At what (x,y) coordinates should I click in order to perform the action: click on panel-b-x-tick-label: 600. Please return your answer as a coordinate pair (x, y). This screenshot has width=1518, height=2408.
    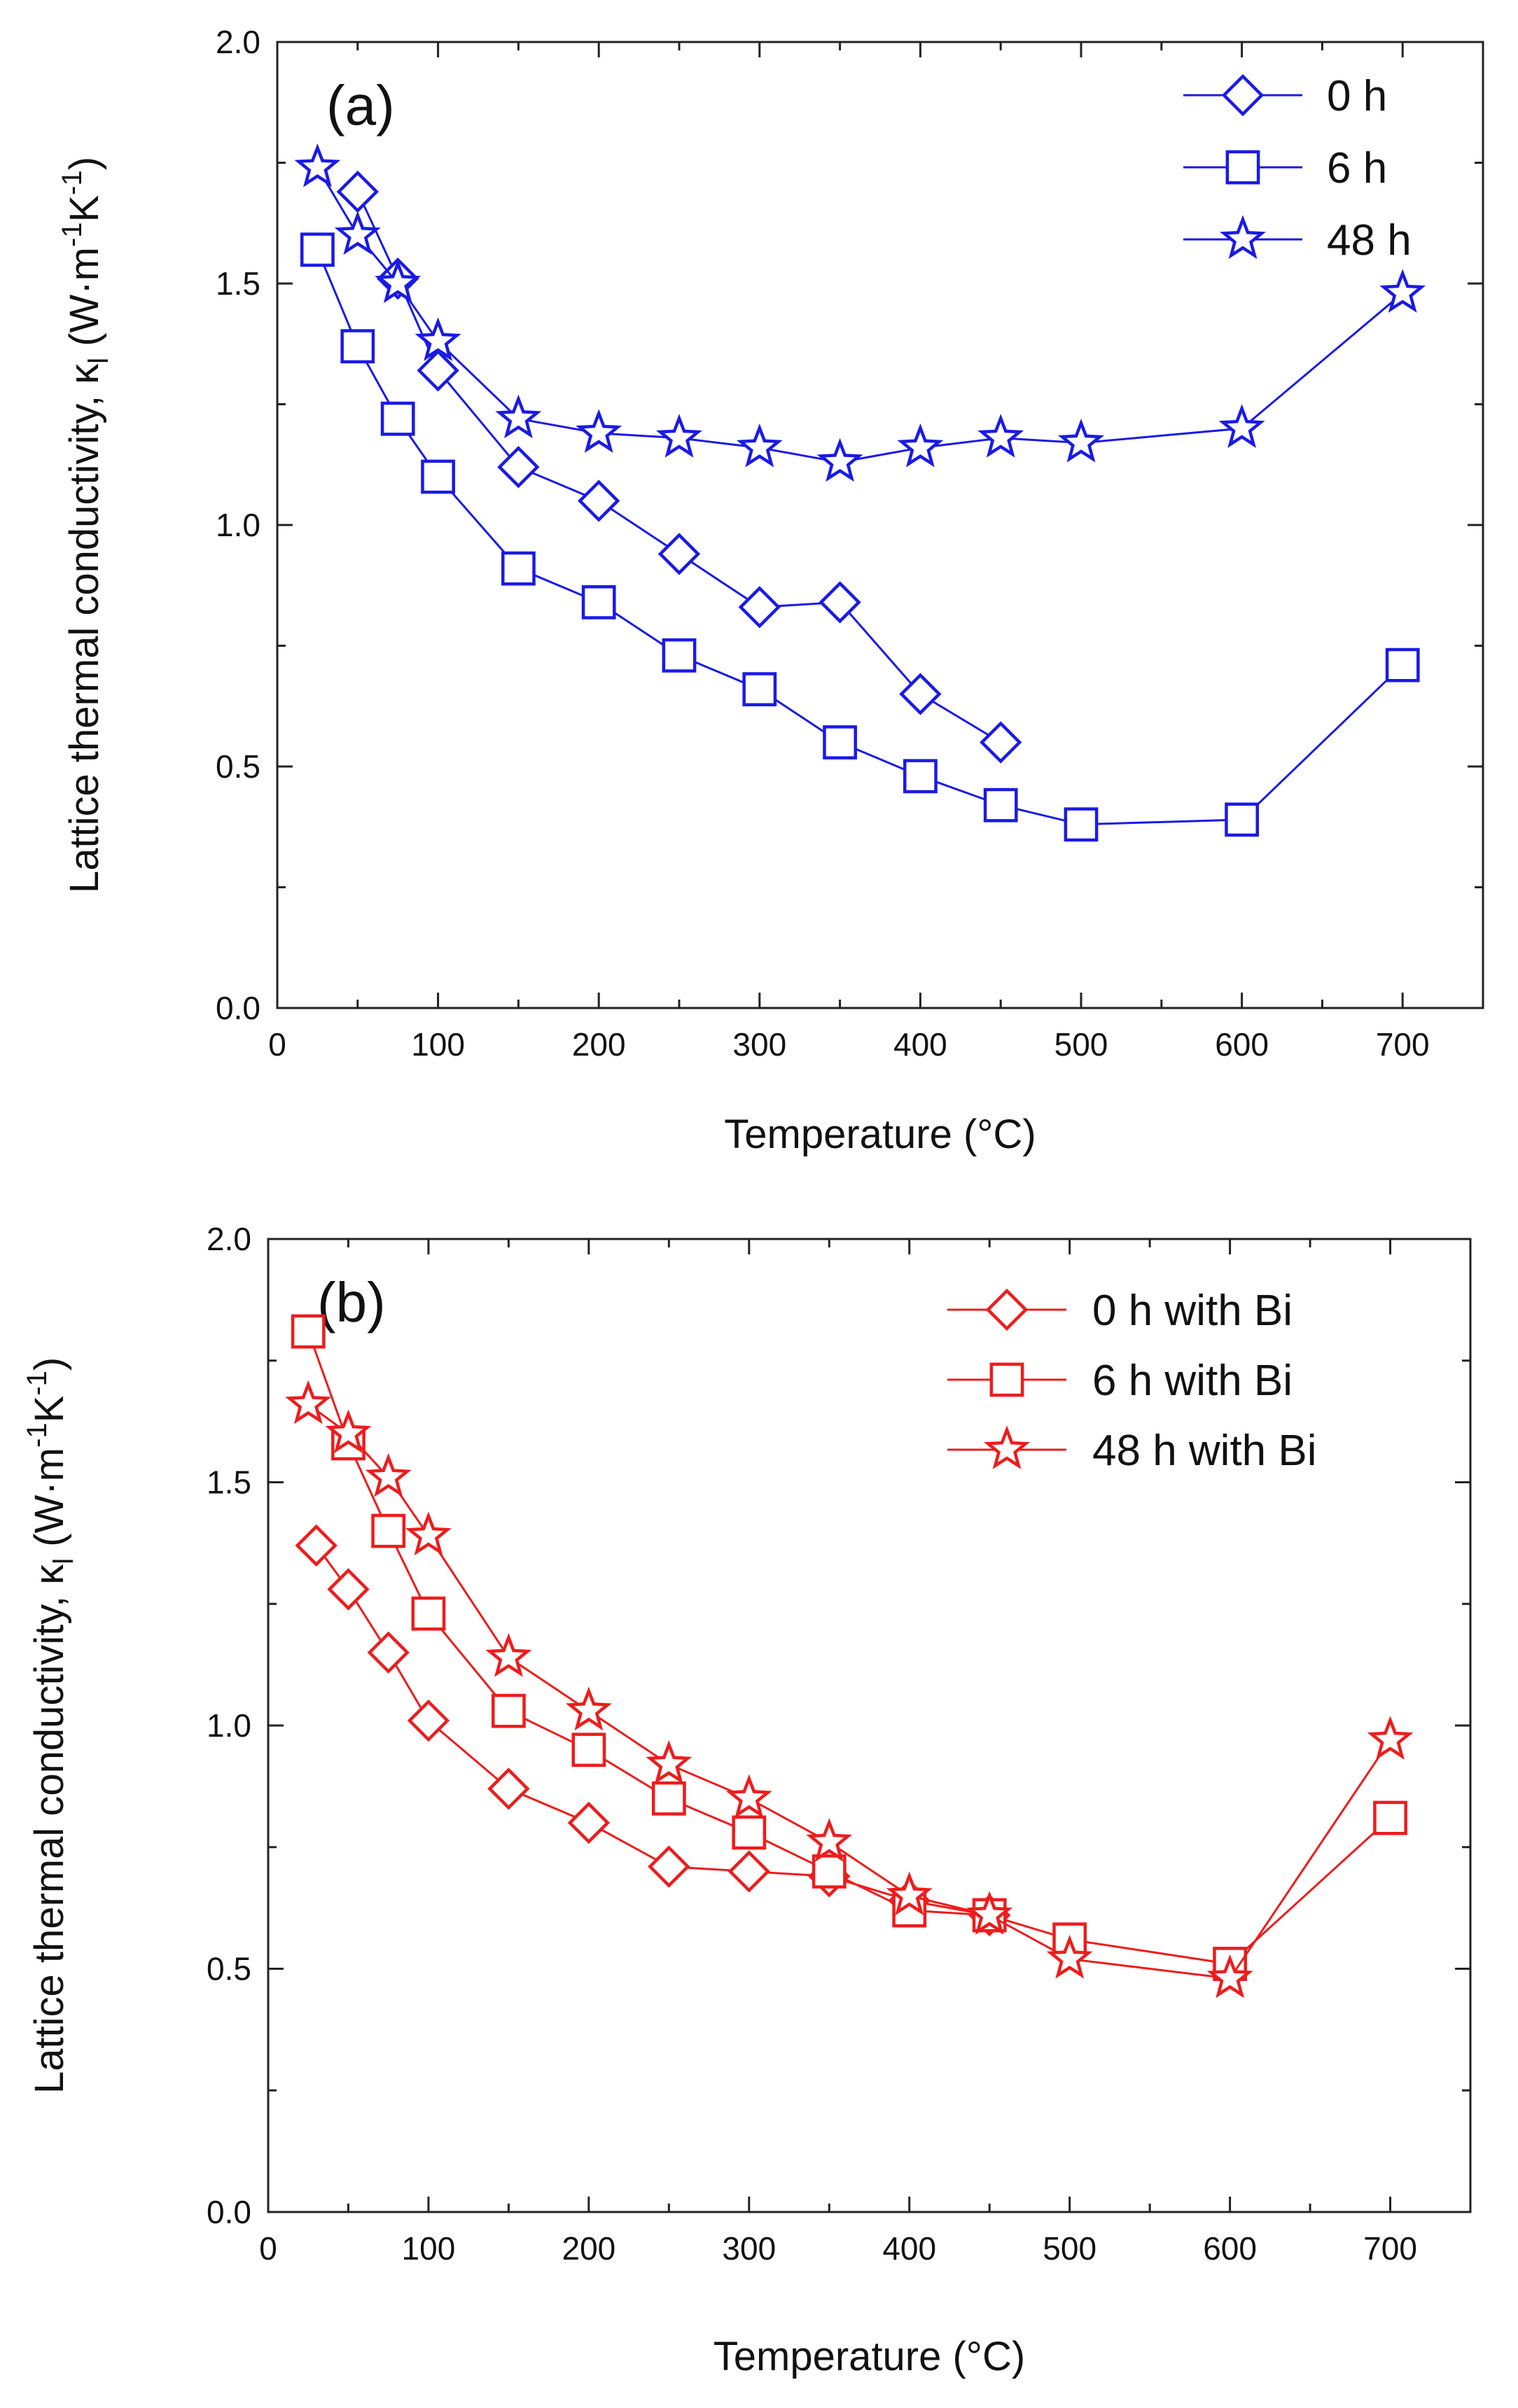
    Looking at the image, I should click on (1230, 2248).